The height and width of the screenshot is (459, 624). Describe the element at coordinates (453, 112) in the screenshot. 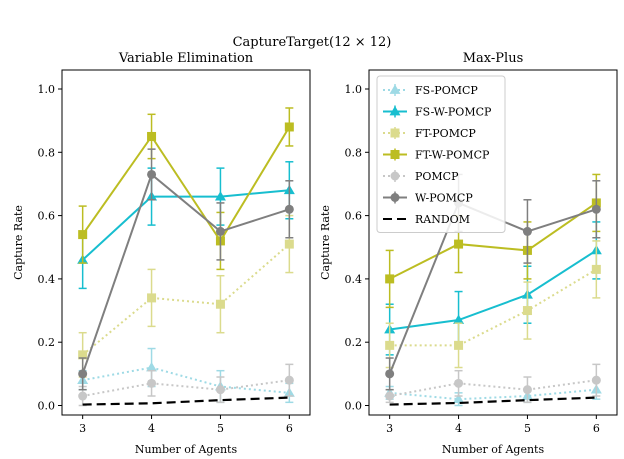

I see `legend-label: FS-W-POMCP` at that location.